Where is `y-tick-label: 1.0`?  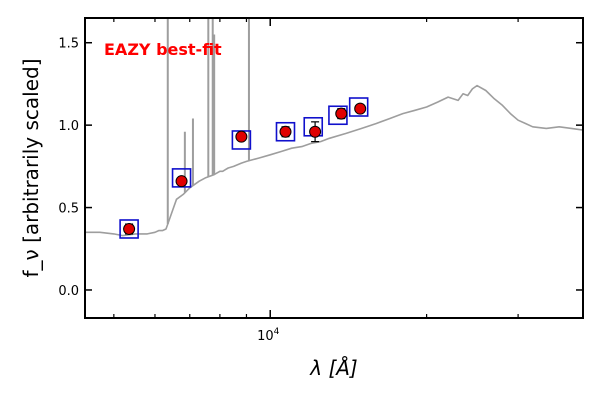 y-tick-label: 1.0 is located at coordinates (68, 126).